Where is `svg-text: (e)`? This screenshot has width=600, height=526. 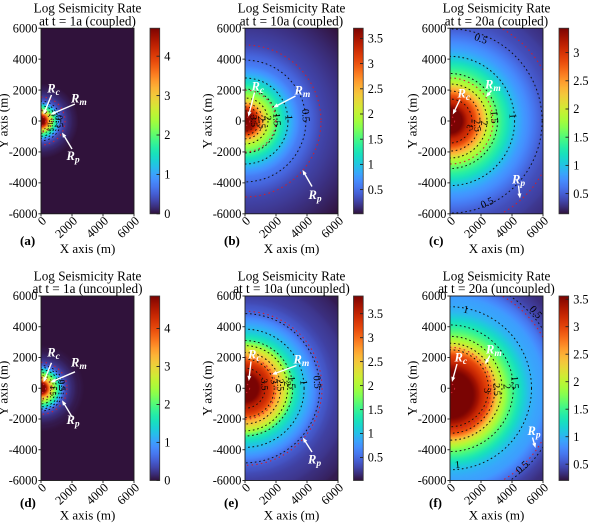 svg-text: (e) is located at coordinates (231, 502).